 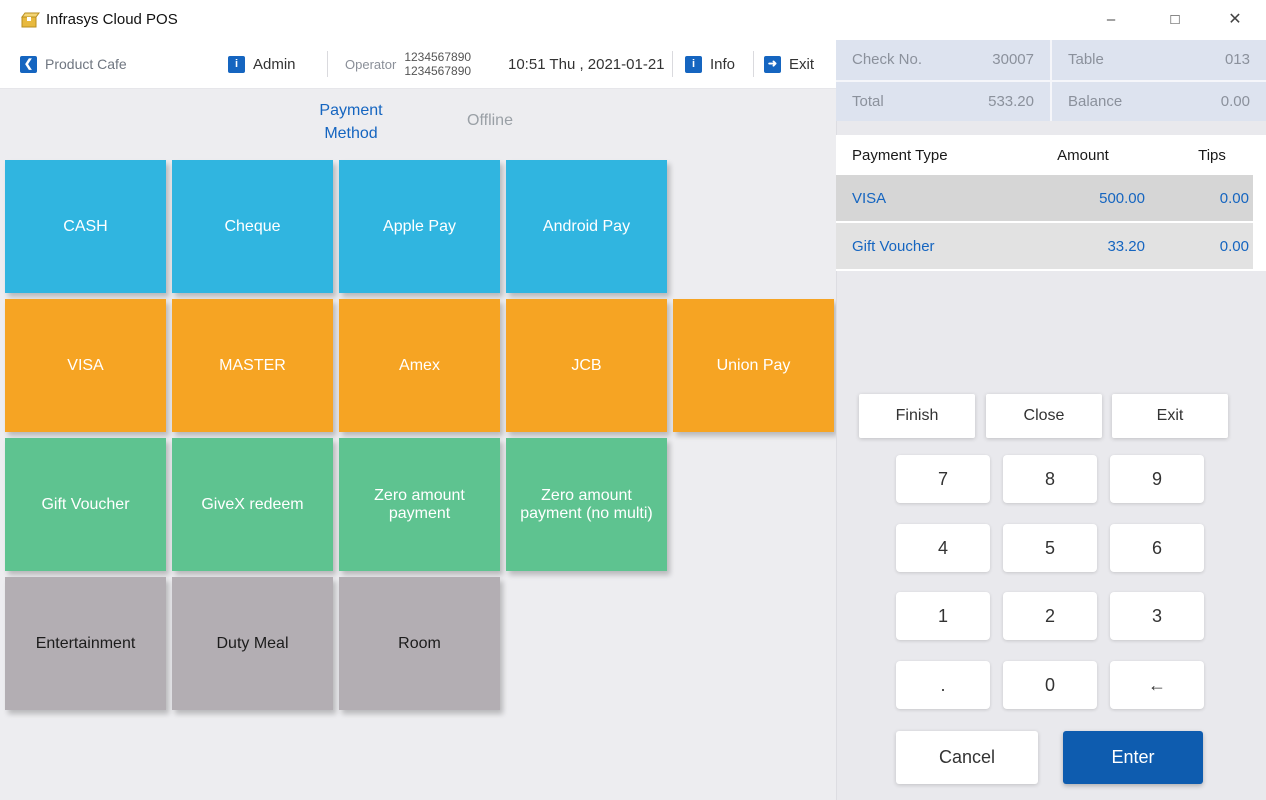 I want to click on payment-method-master: MASTER, so click(x=252, y=365).